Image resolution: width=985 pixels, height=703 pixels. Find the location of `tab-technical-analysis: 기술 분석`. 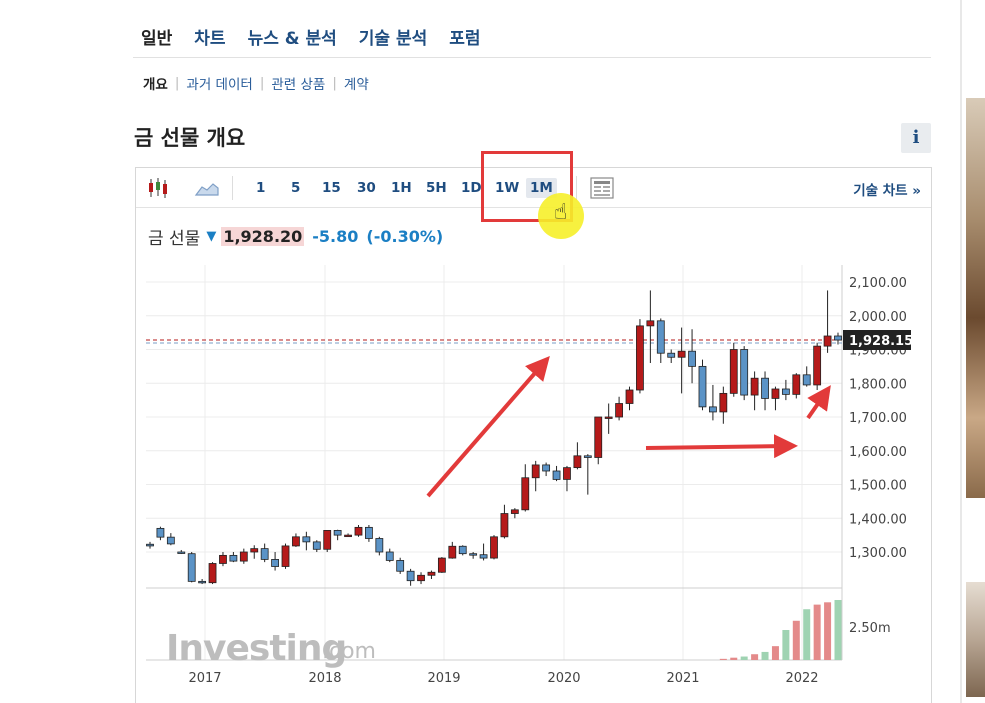

tab-technical-analysis: 기술 분석 is located at coordinates (393, 39).